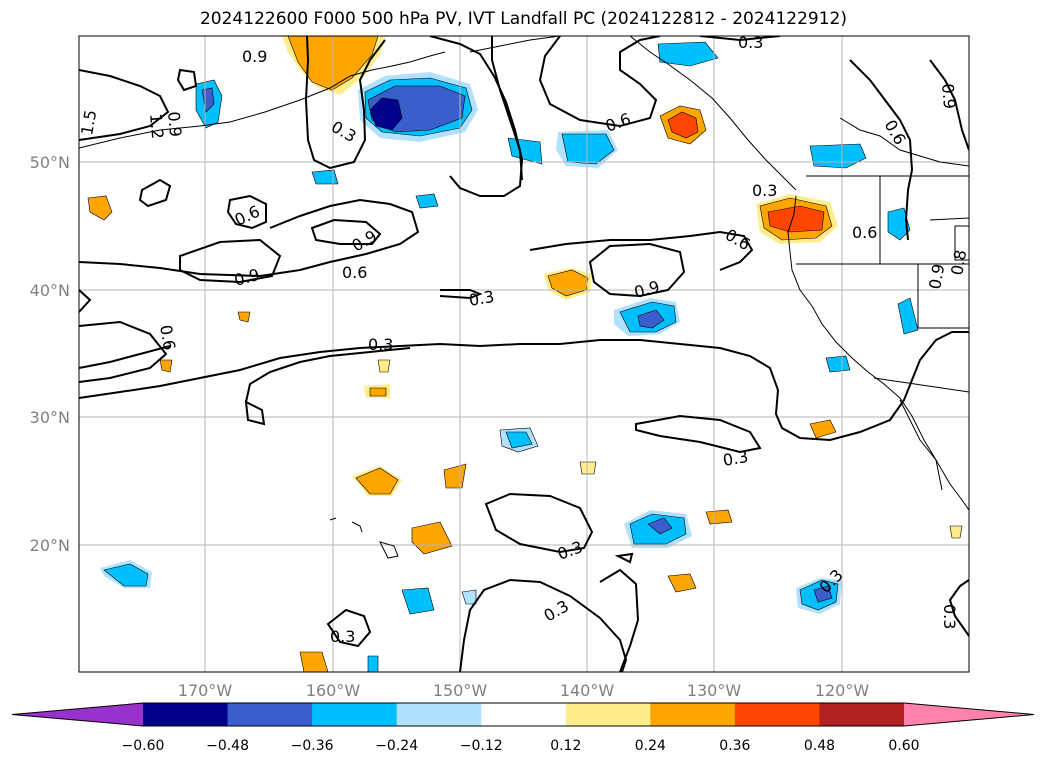 This screenshot has height=765, width=1047. What do you see at coordinates (88, 122) in the screenshot?
I see `contour-label: 1.5` at bounding box center [88, 122].